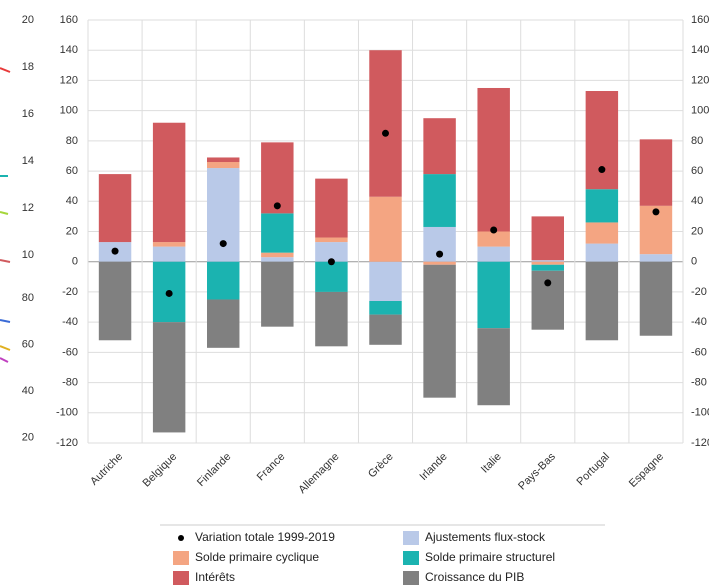 The height and width of the screenshot is (585, 709). What do you see at coordinates (72, 231) in the screenshot?
I see `y-tick-label: 20` at bounding box center [72, 231].